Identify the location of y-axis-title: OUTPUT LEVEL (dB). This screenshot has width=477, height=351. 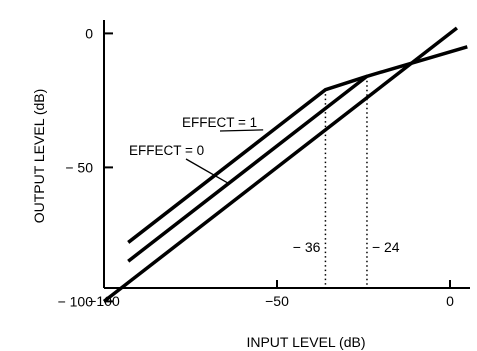
(39, 156).